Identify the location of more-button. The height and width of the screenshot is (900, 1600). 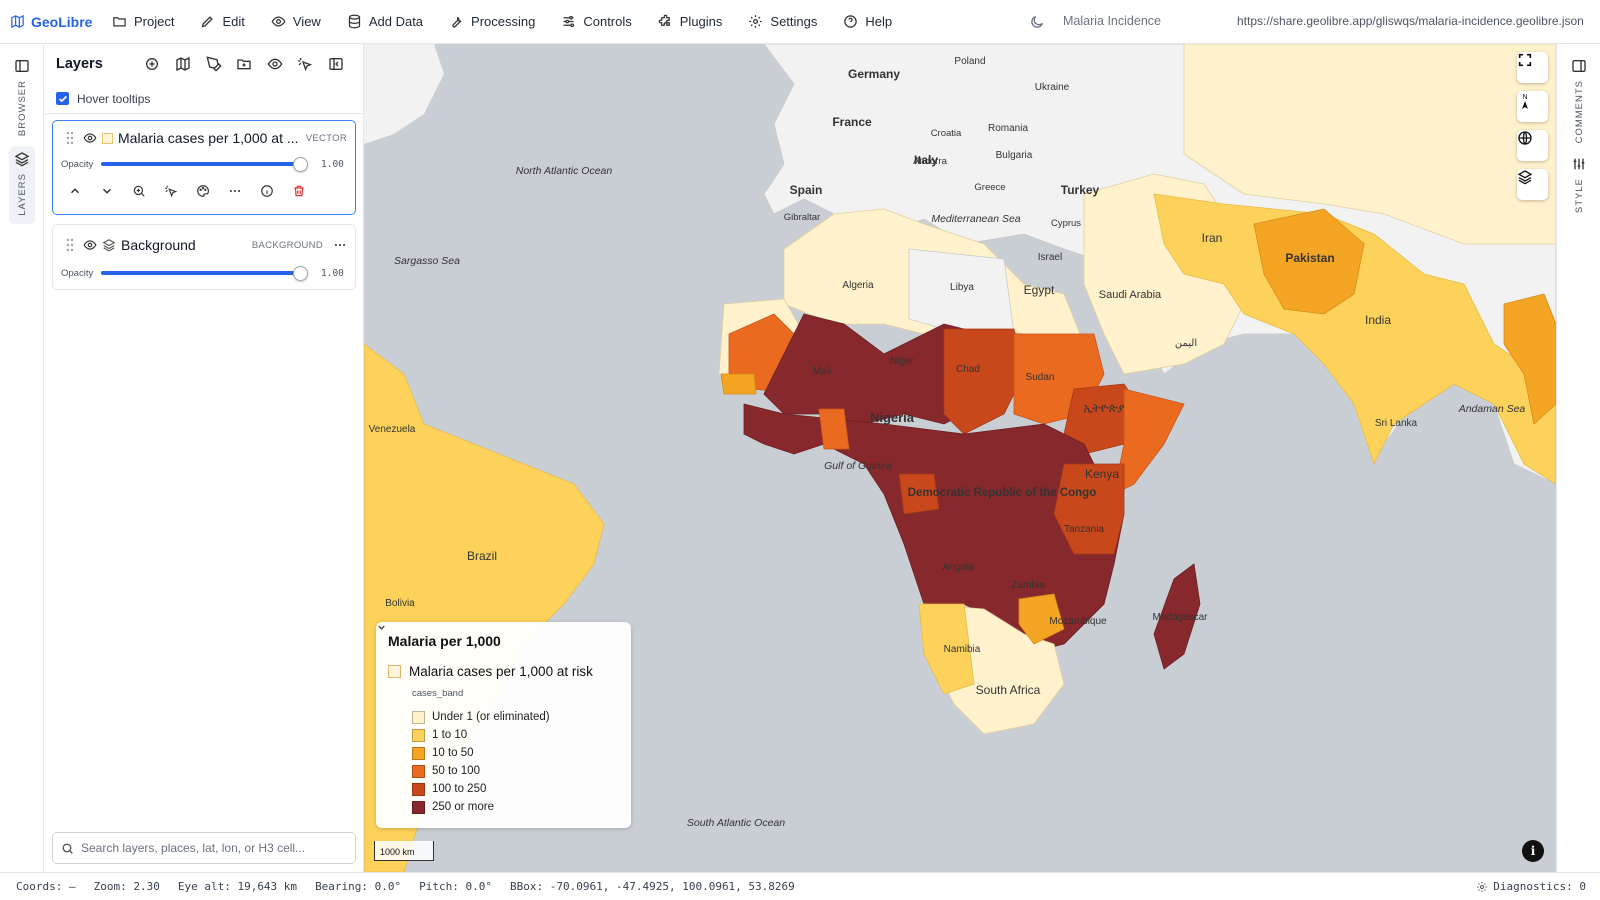
(235, 191).